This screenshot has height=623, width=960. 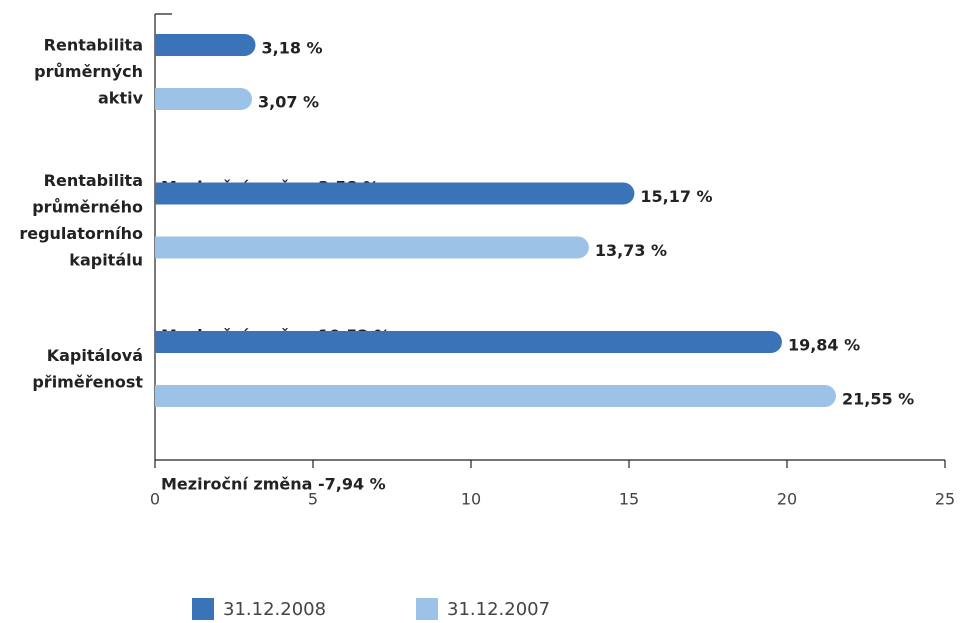 I want to click on value-label: 19,84 %, so click(x=824, y=345).